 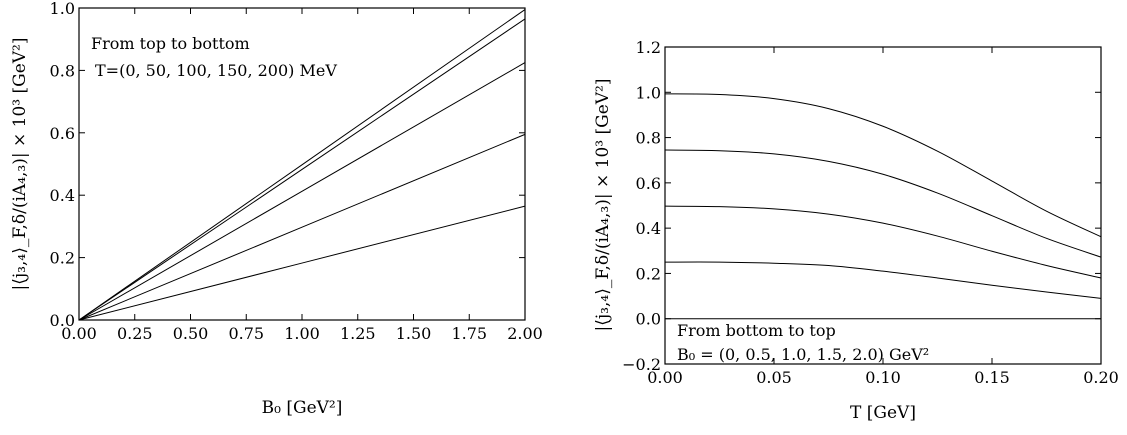 I want to click on right-x-axis-label: T [GeV], so click(x=883, y=413).